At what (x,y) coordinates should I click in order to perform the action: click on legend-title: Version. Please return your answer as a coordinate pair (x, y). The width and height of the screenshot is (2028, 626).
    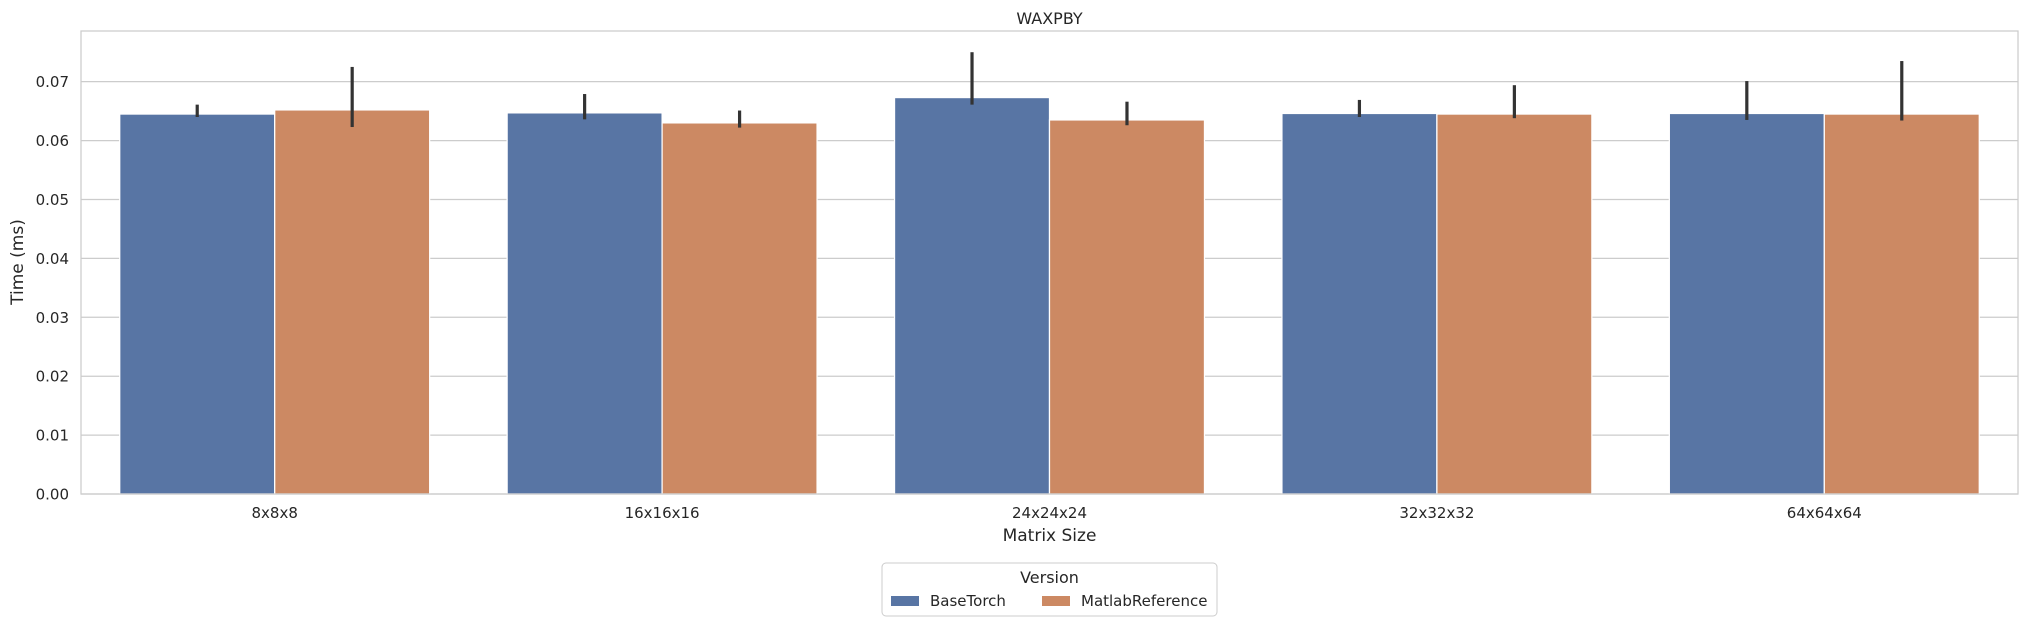
    Looking at the image, I should click on (1049, 577).